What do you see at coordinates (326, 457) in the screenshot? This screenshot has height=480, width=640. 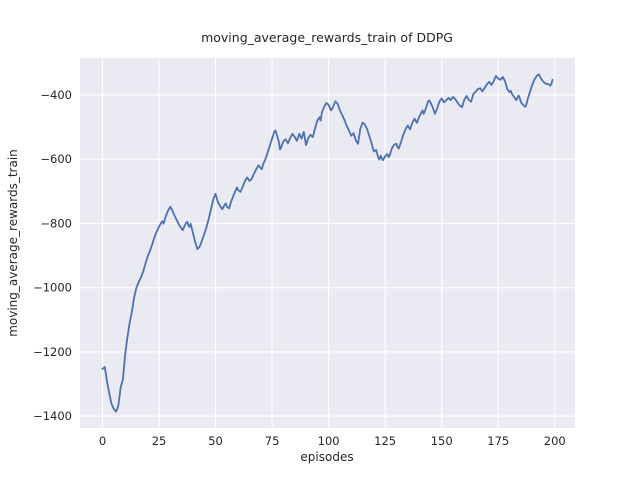 I see `x-axis-label: episodes` at bounding box center [326, 457].